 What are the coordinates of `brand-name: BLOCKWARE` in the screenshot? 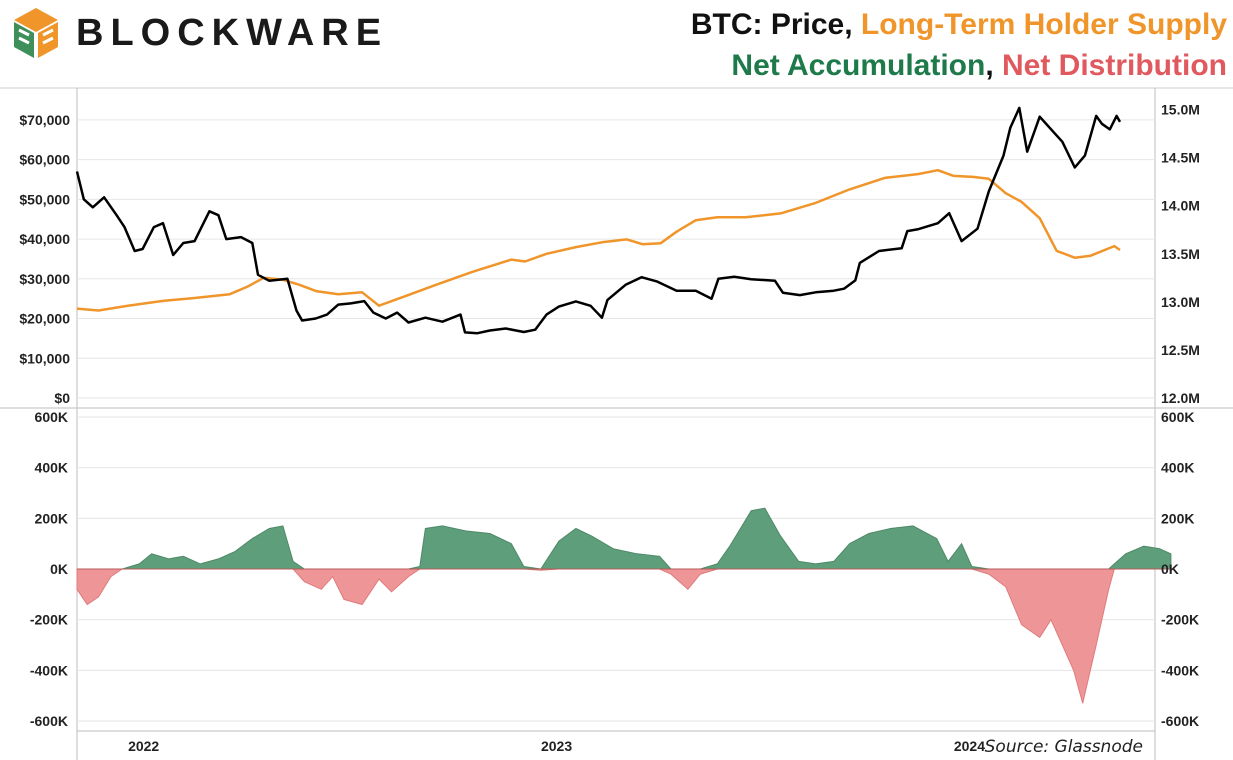 It's located at (232, 33).